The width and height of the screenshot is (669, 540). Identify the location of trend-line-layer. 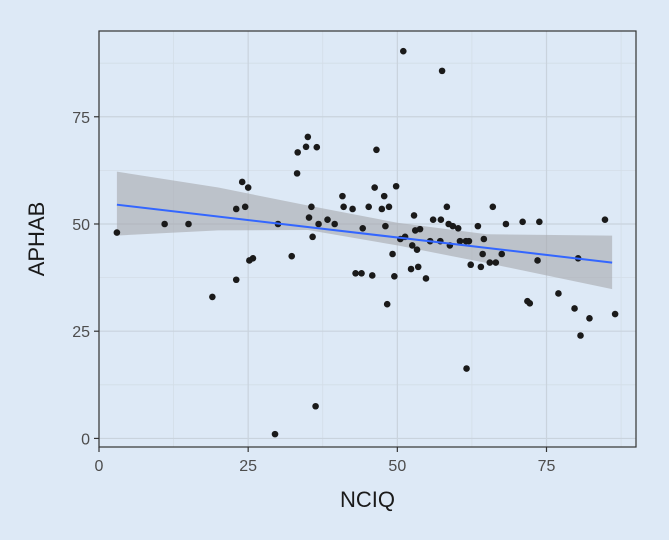
(364, 233).